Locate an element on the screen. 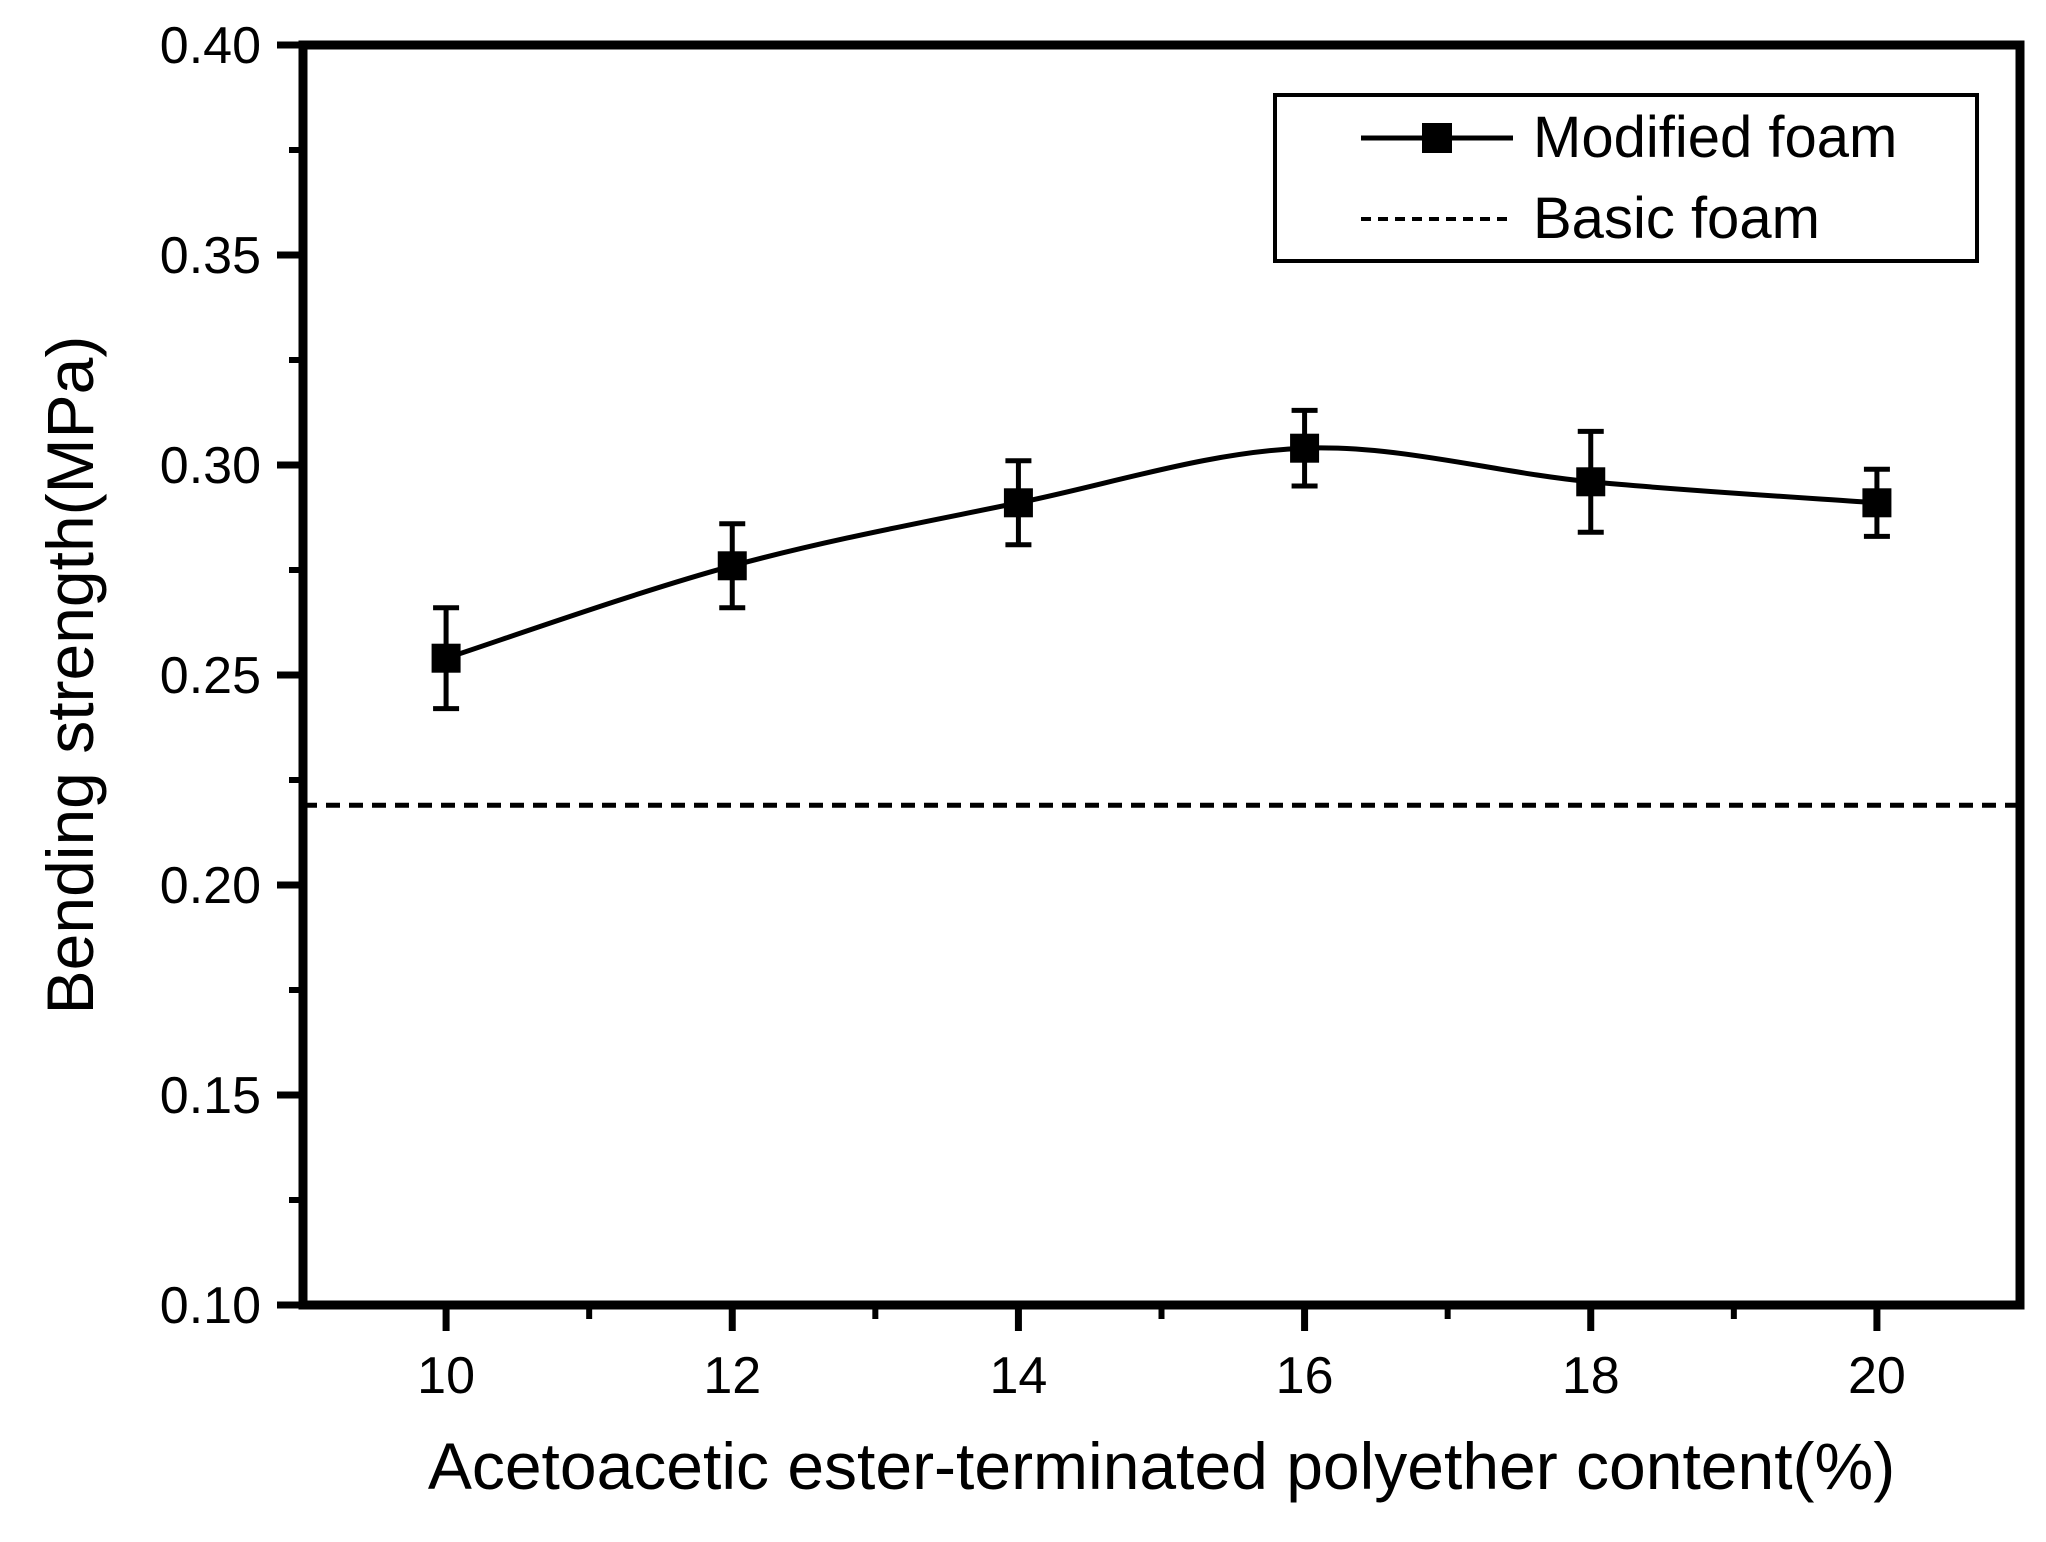  legend-label-basic-foam: Basic foam is located at coordinates (1676, 218).